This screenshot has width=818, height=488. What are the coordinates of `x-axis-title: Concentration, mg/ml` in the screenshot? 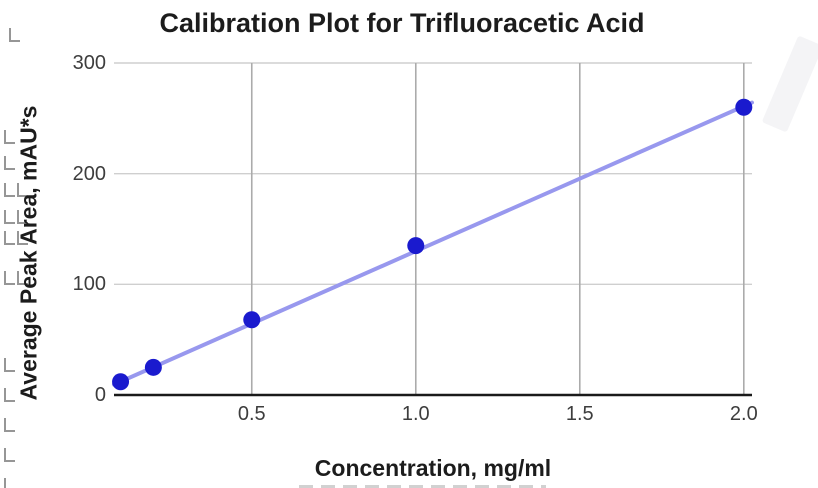 It's located at (433, 468).